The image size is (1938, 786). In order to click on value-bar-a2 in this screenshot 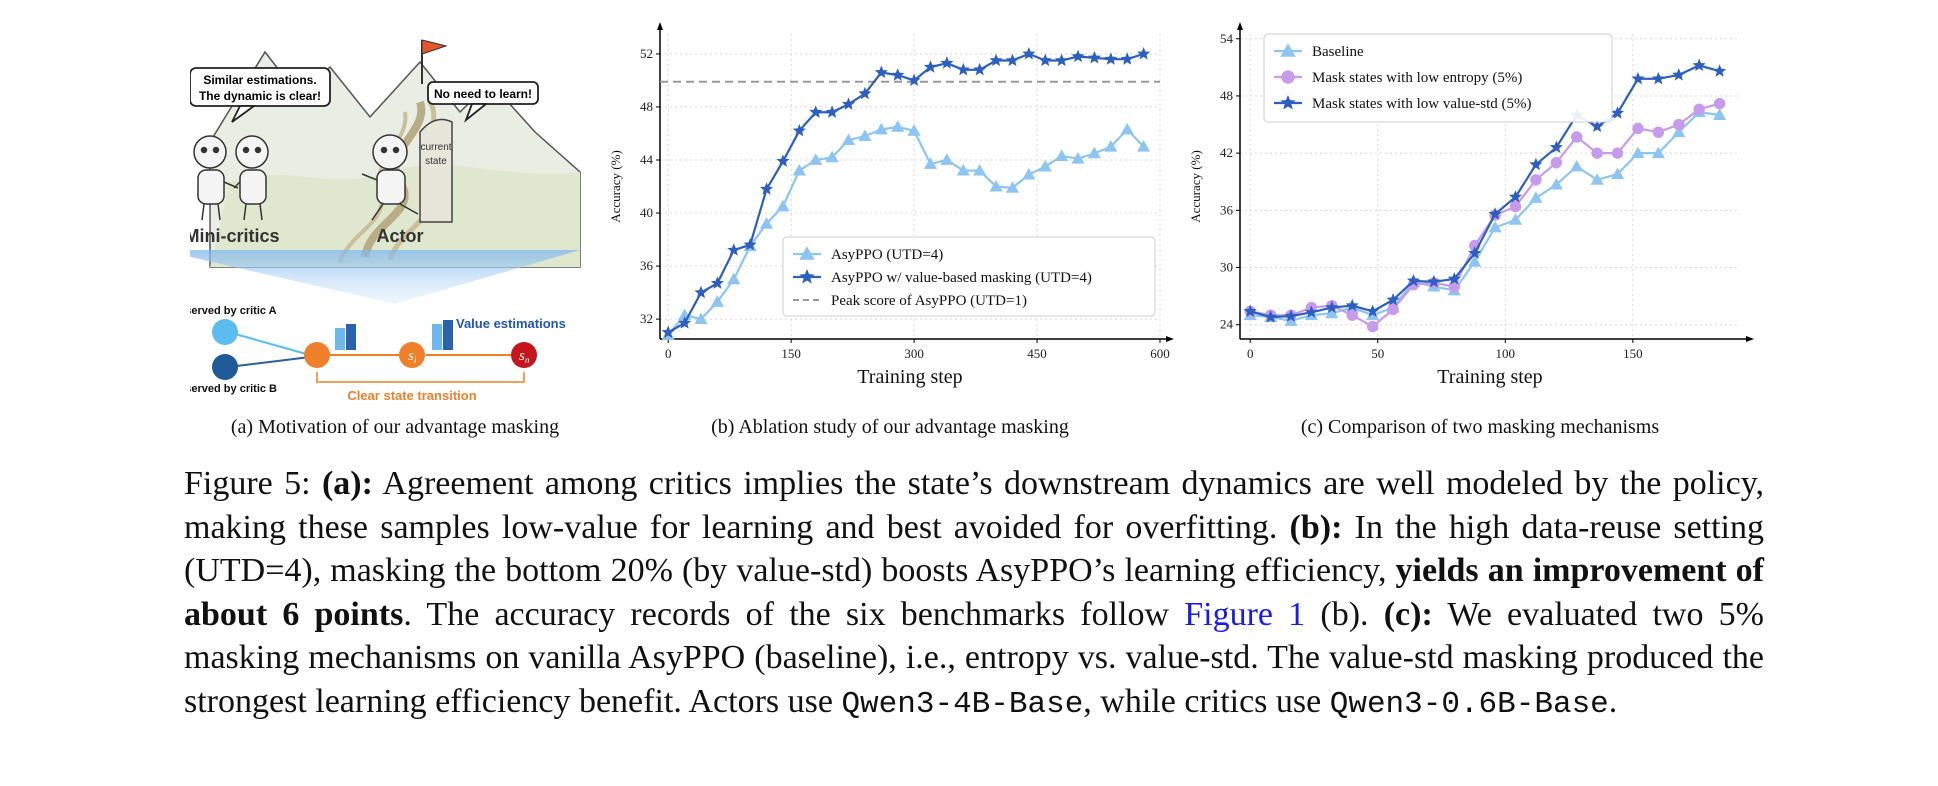, I will do `click(351, 337)`.